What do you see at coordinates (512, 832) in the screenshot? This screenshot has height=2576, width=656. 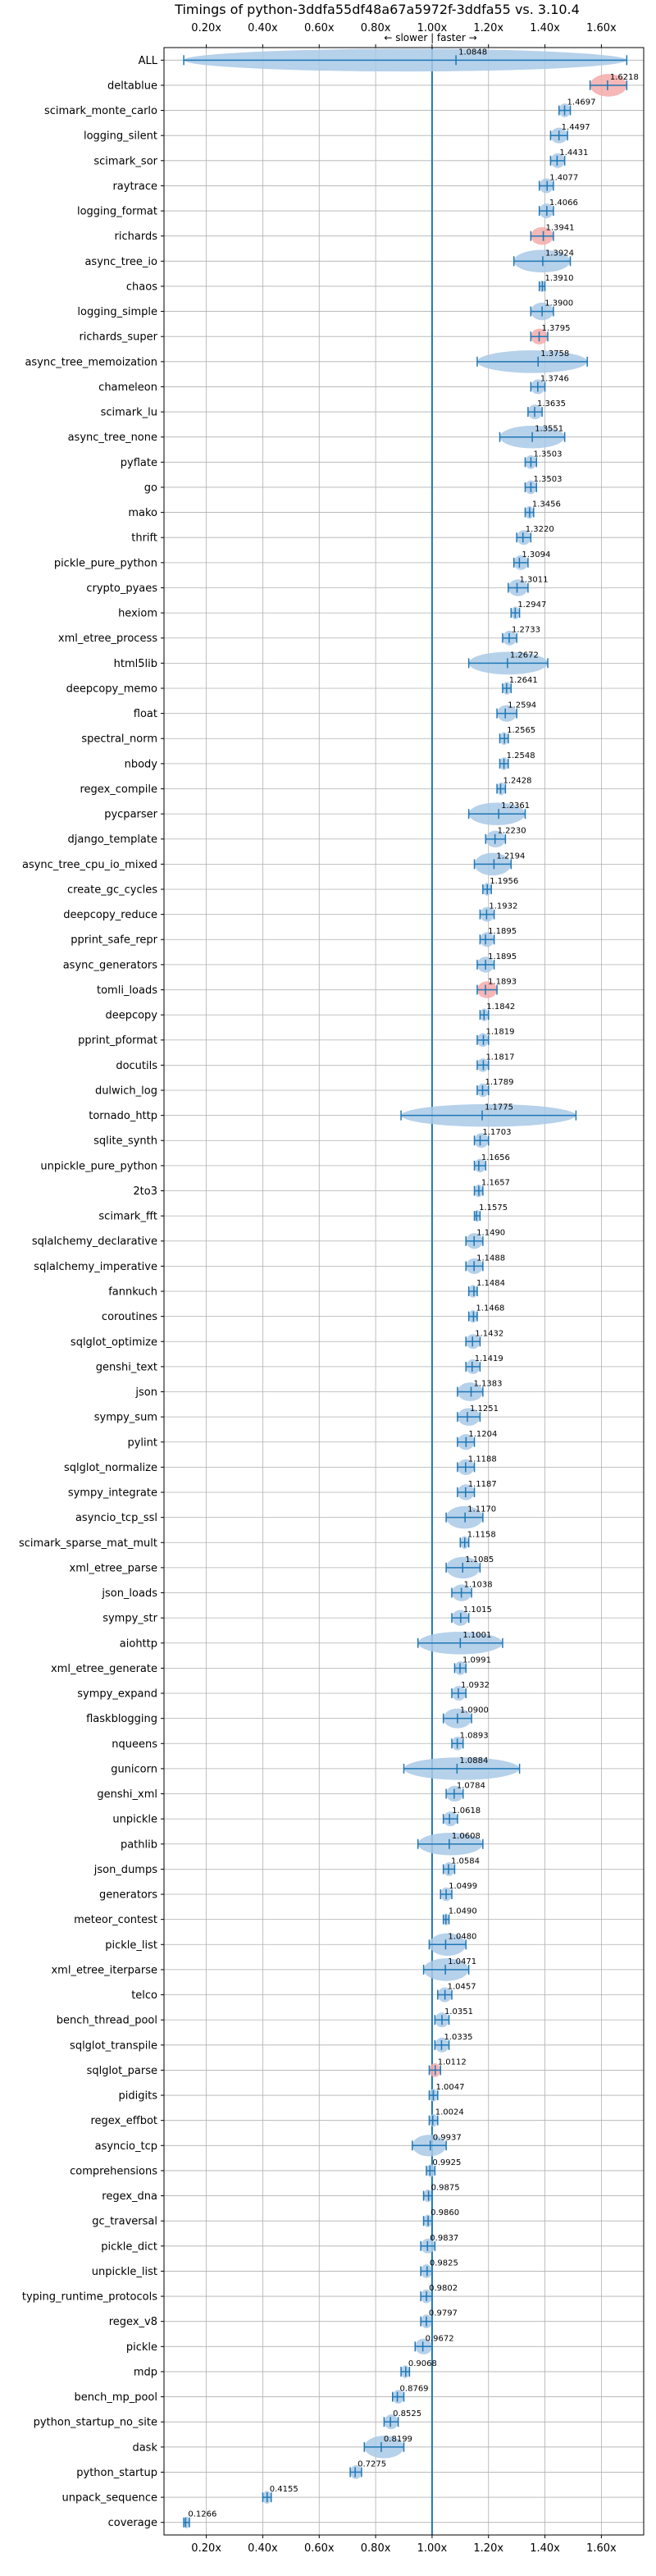 I see `value-label: 1.2230` at bounding box center [512, 832].